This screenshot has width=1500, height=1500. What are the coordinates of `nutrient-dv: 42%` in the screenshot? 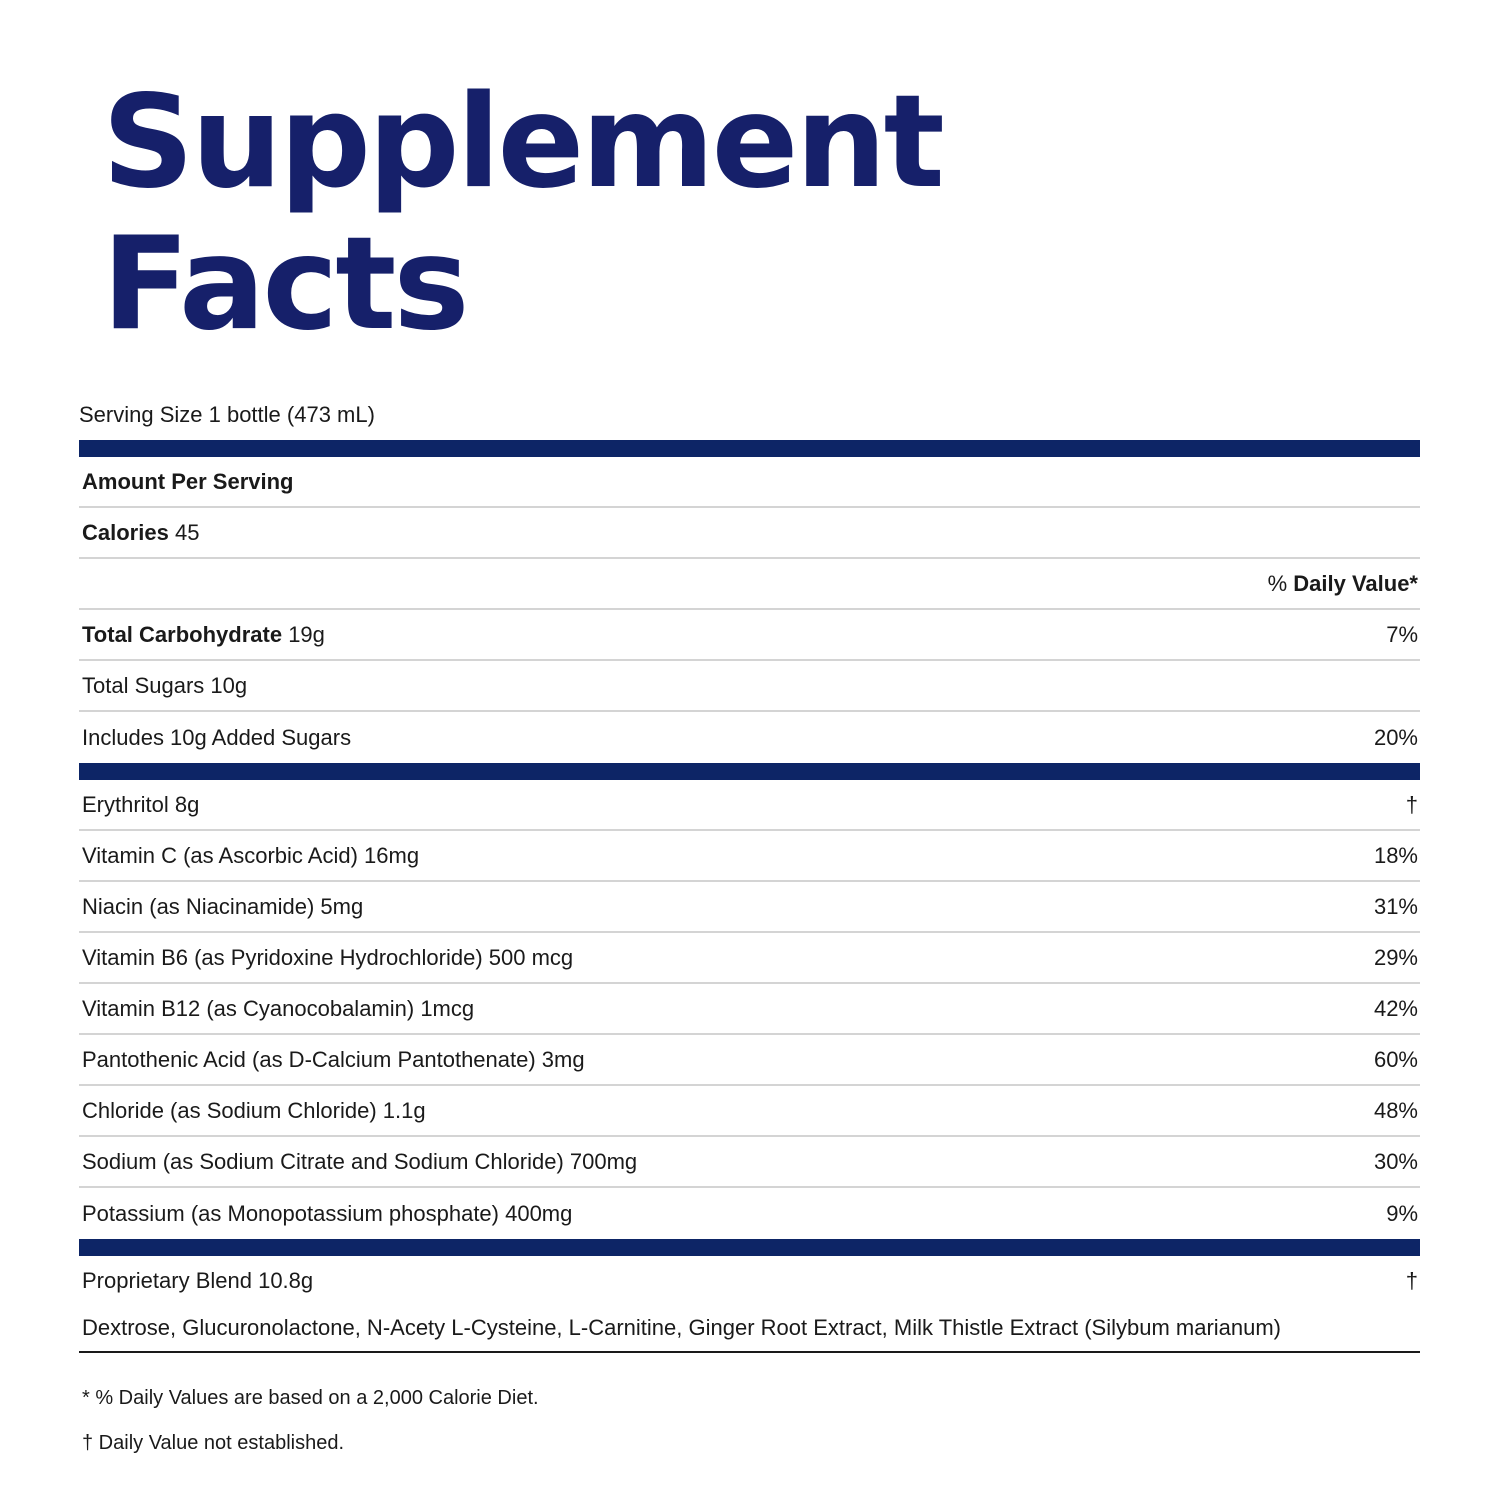 It's located at (1395, 1008).